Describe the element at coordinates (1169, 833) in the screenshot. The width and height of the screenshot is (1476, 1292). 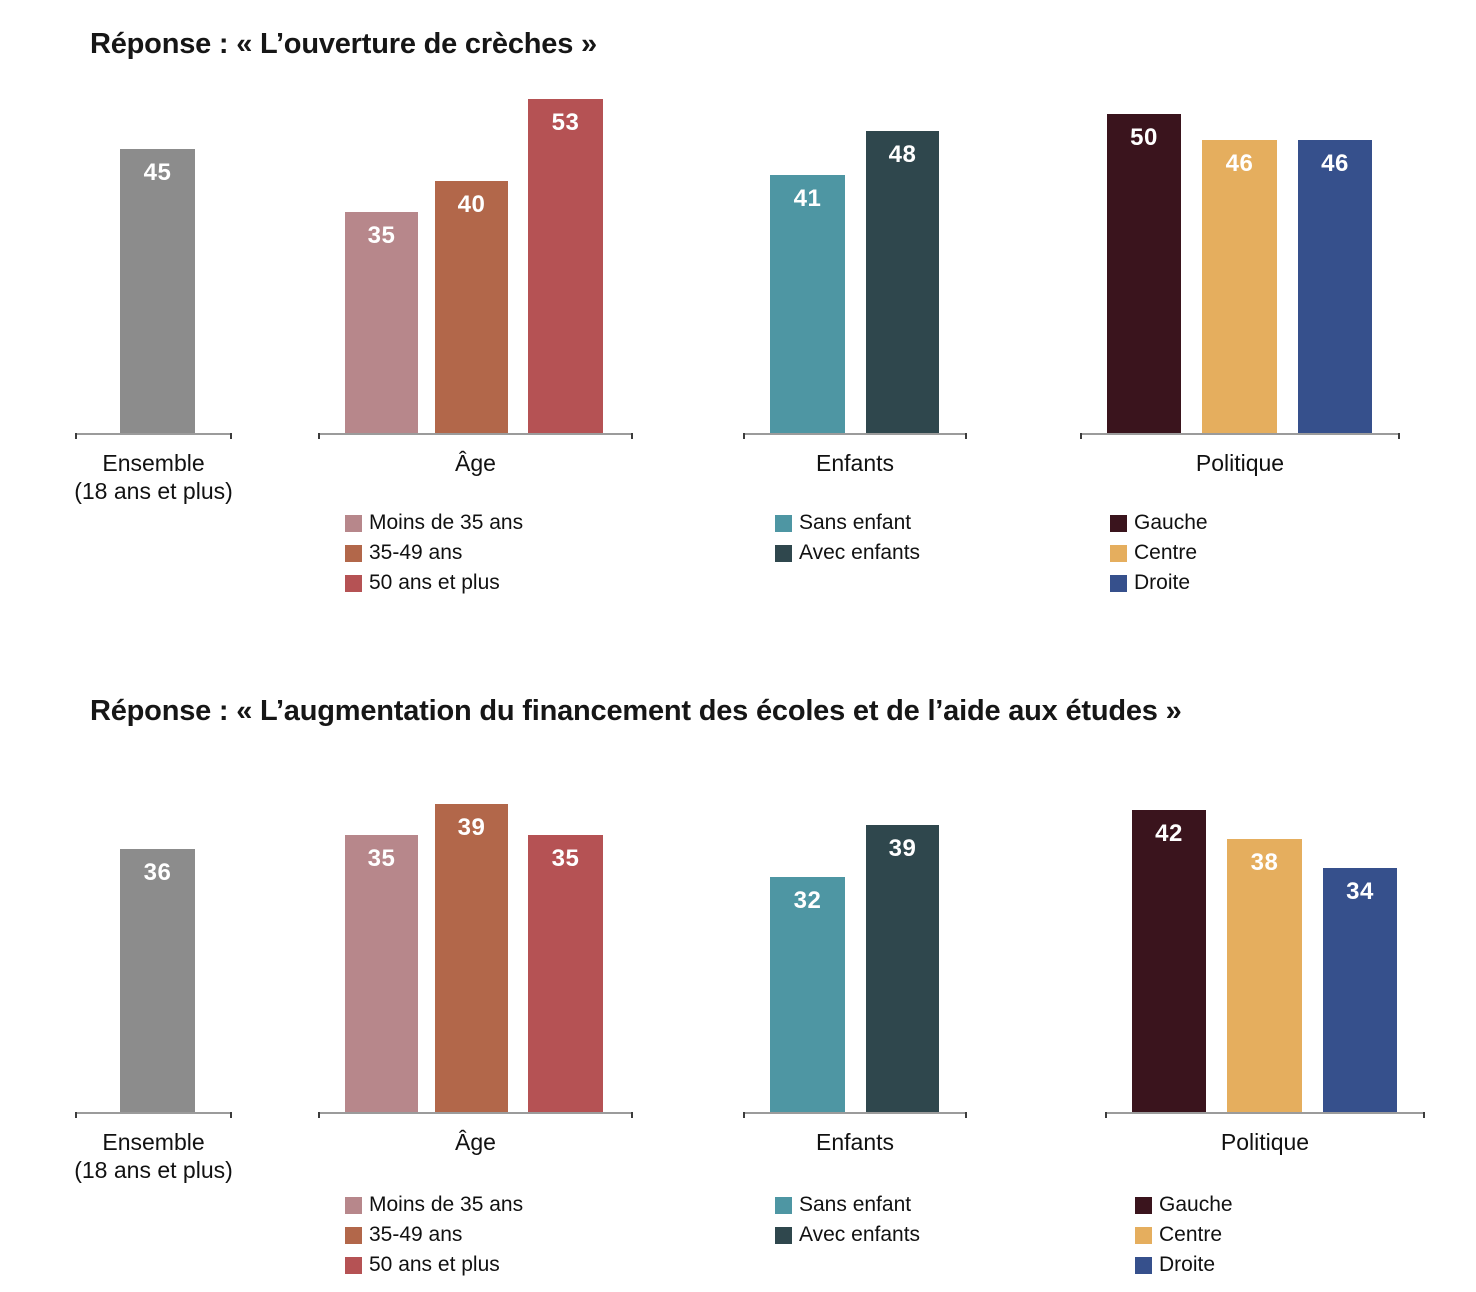
I see `bar-value-label: 42` at that location.